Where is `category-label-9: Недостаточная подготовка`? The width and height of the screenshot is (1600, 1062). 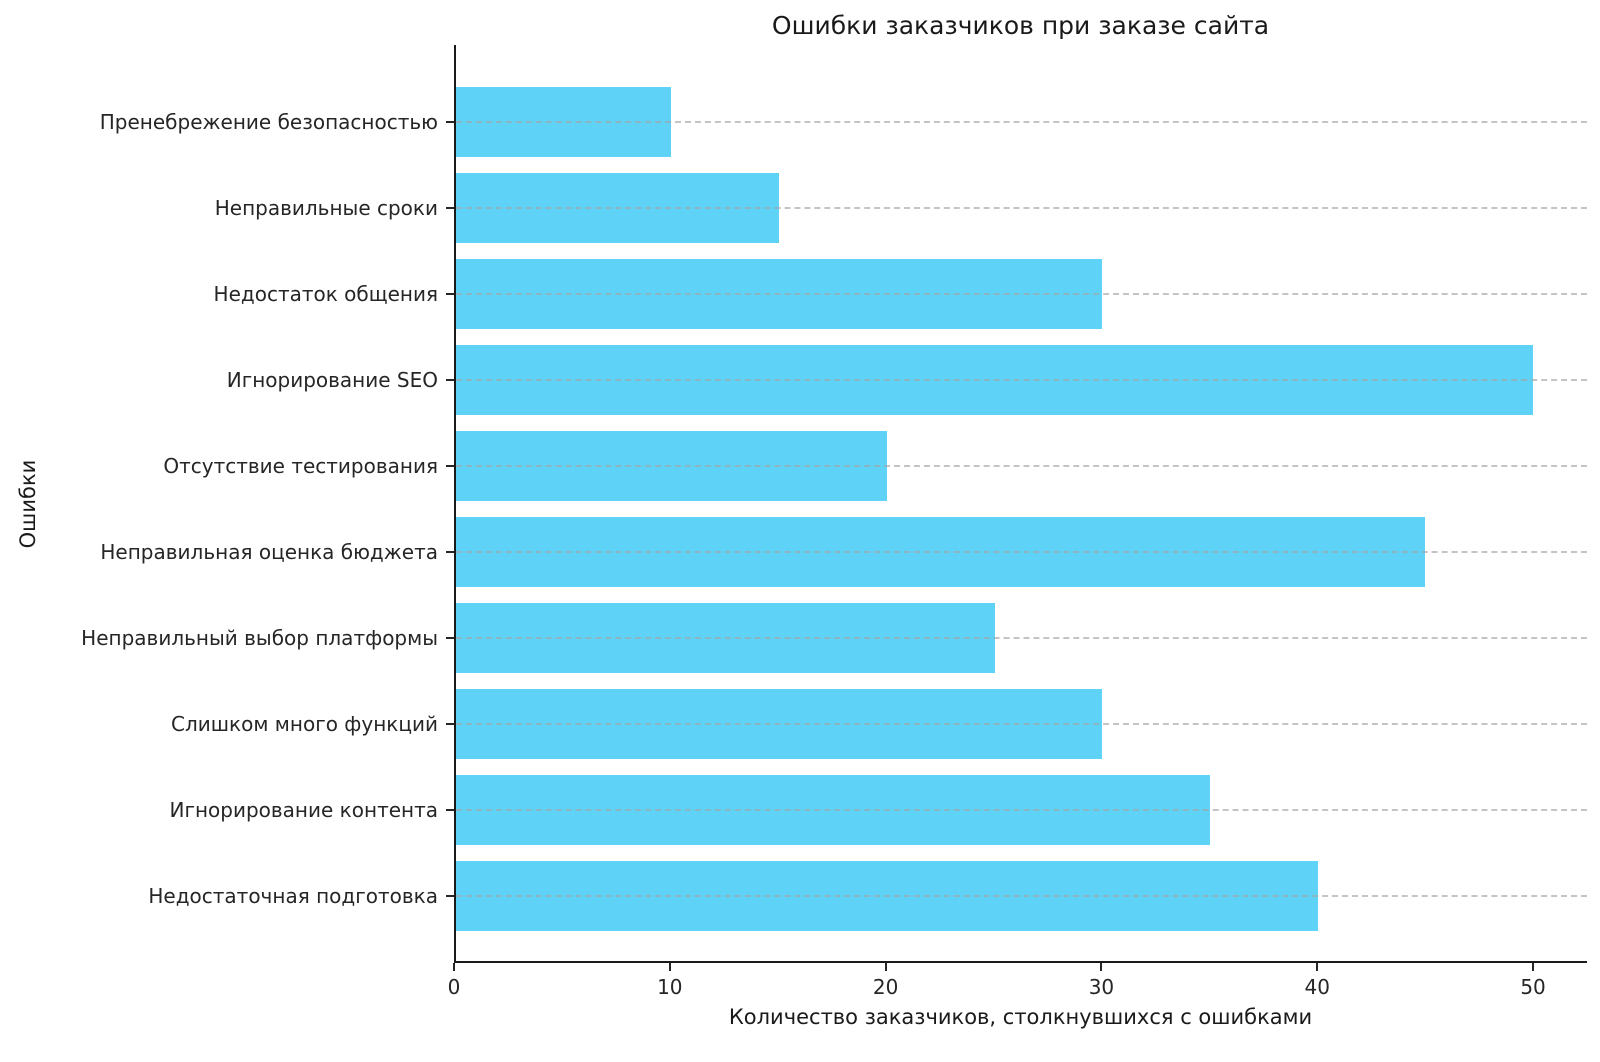 category-label-9: Недостаточная подготовка is located at coordinates (293, 896).